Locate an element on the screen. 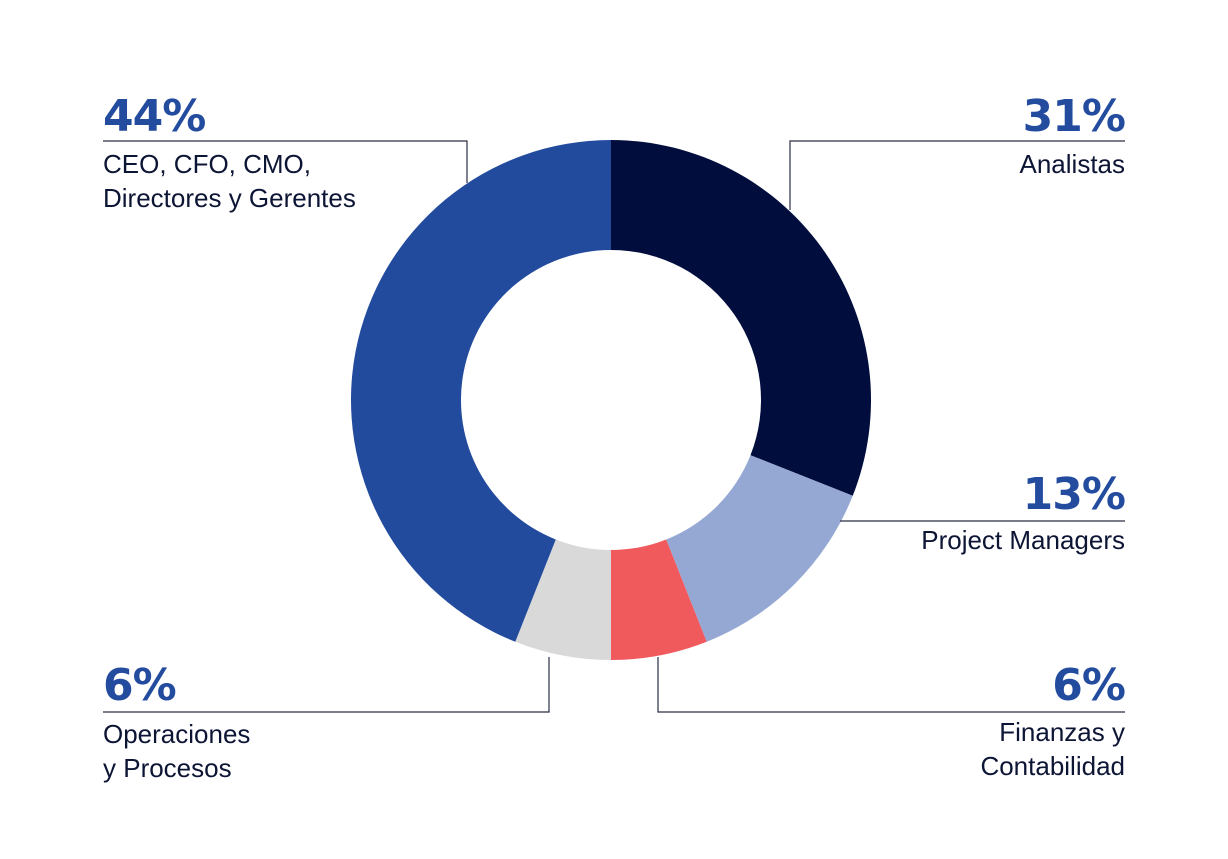 The height and width of the screenshot is (859, 1228). slice-analistas is located at coordinates (741, 318).